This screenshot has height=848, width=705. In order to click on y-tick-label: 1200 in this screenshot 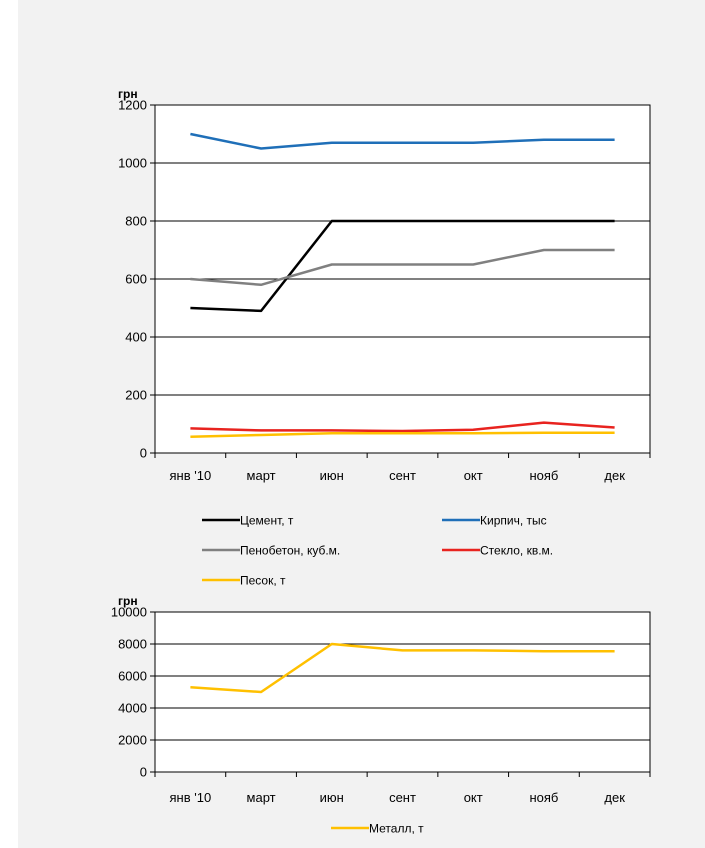, I will do `click(132, 105)`.